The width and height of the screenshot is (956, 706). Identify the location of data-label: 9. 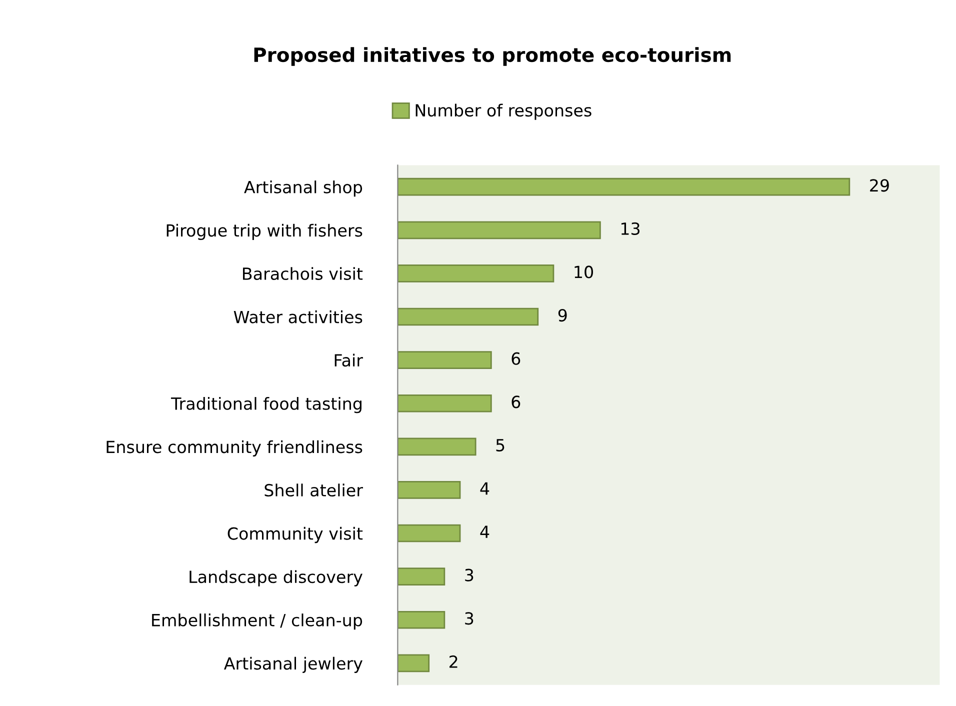
(562, 315).